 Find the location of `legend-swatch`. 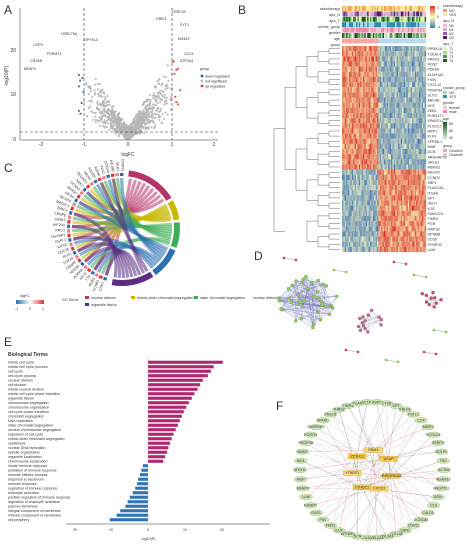

legend-swatch is located at coordinates (445, 107).